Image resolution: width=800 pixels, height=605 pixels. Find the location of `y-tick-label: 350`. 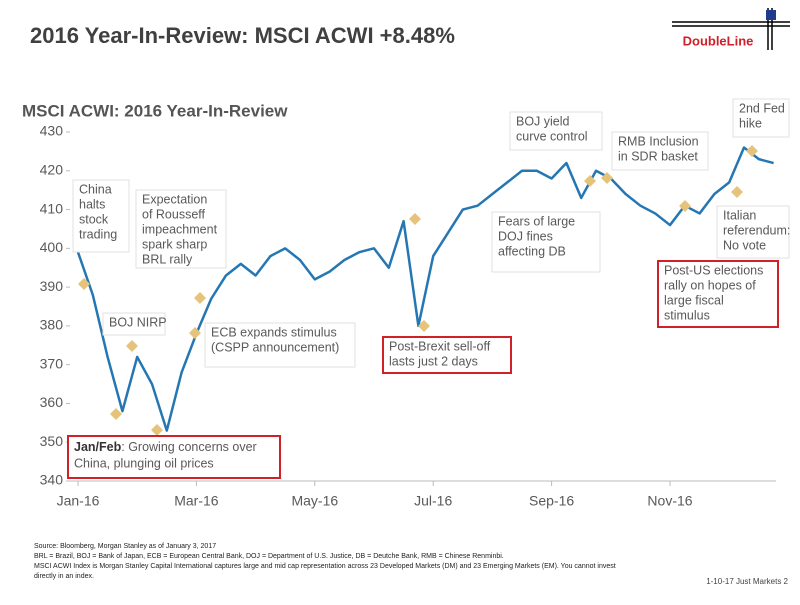

y-tick-label: 350 is located at coordinates (52, 441).